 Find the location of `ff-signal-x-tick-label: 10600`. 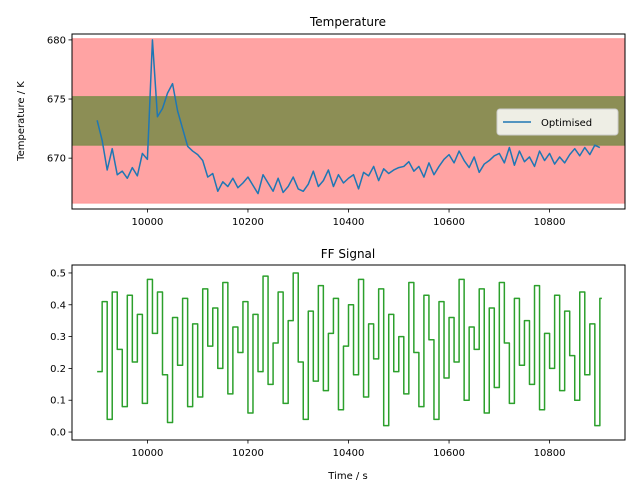

ff-signal-x-tick-label: 10600 is located at coordinates (449, 453).